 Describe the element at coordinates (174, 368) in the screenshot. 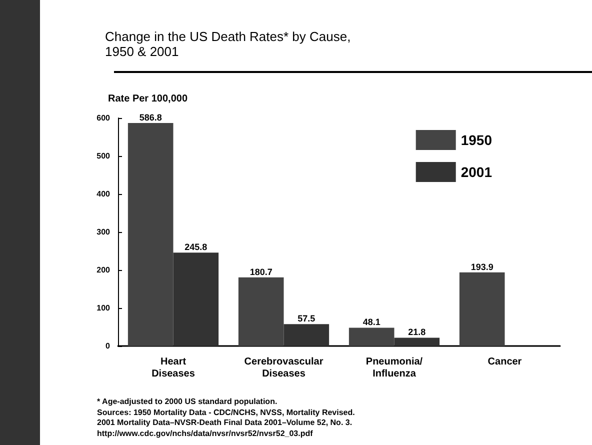

I see `x-tick-label: Heart Diseases` at that location.